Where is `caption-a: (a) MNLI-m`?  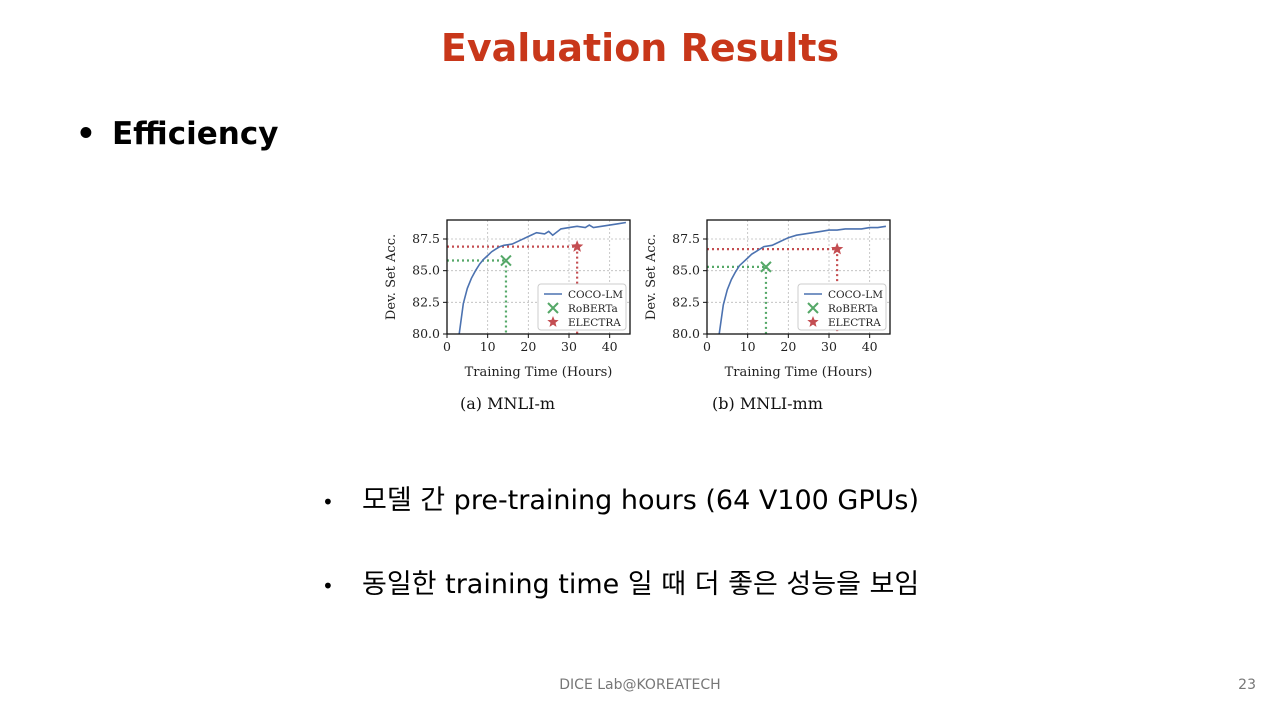
caption-a: (a) MNLI-m is located at coordinates (508, 403).